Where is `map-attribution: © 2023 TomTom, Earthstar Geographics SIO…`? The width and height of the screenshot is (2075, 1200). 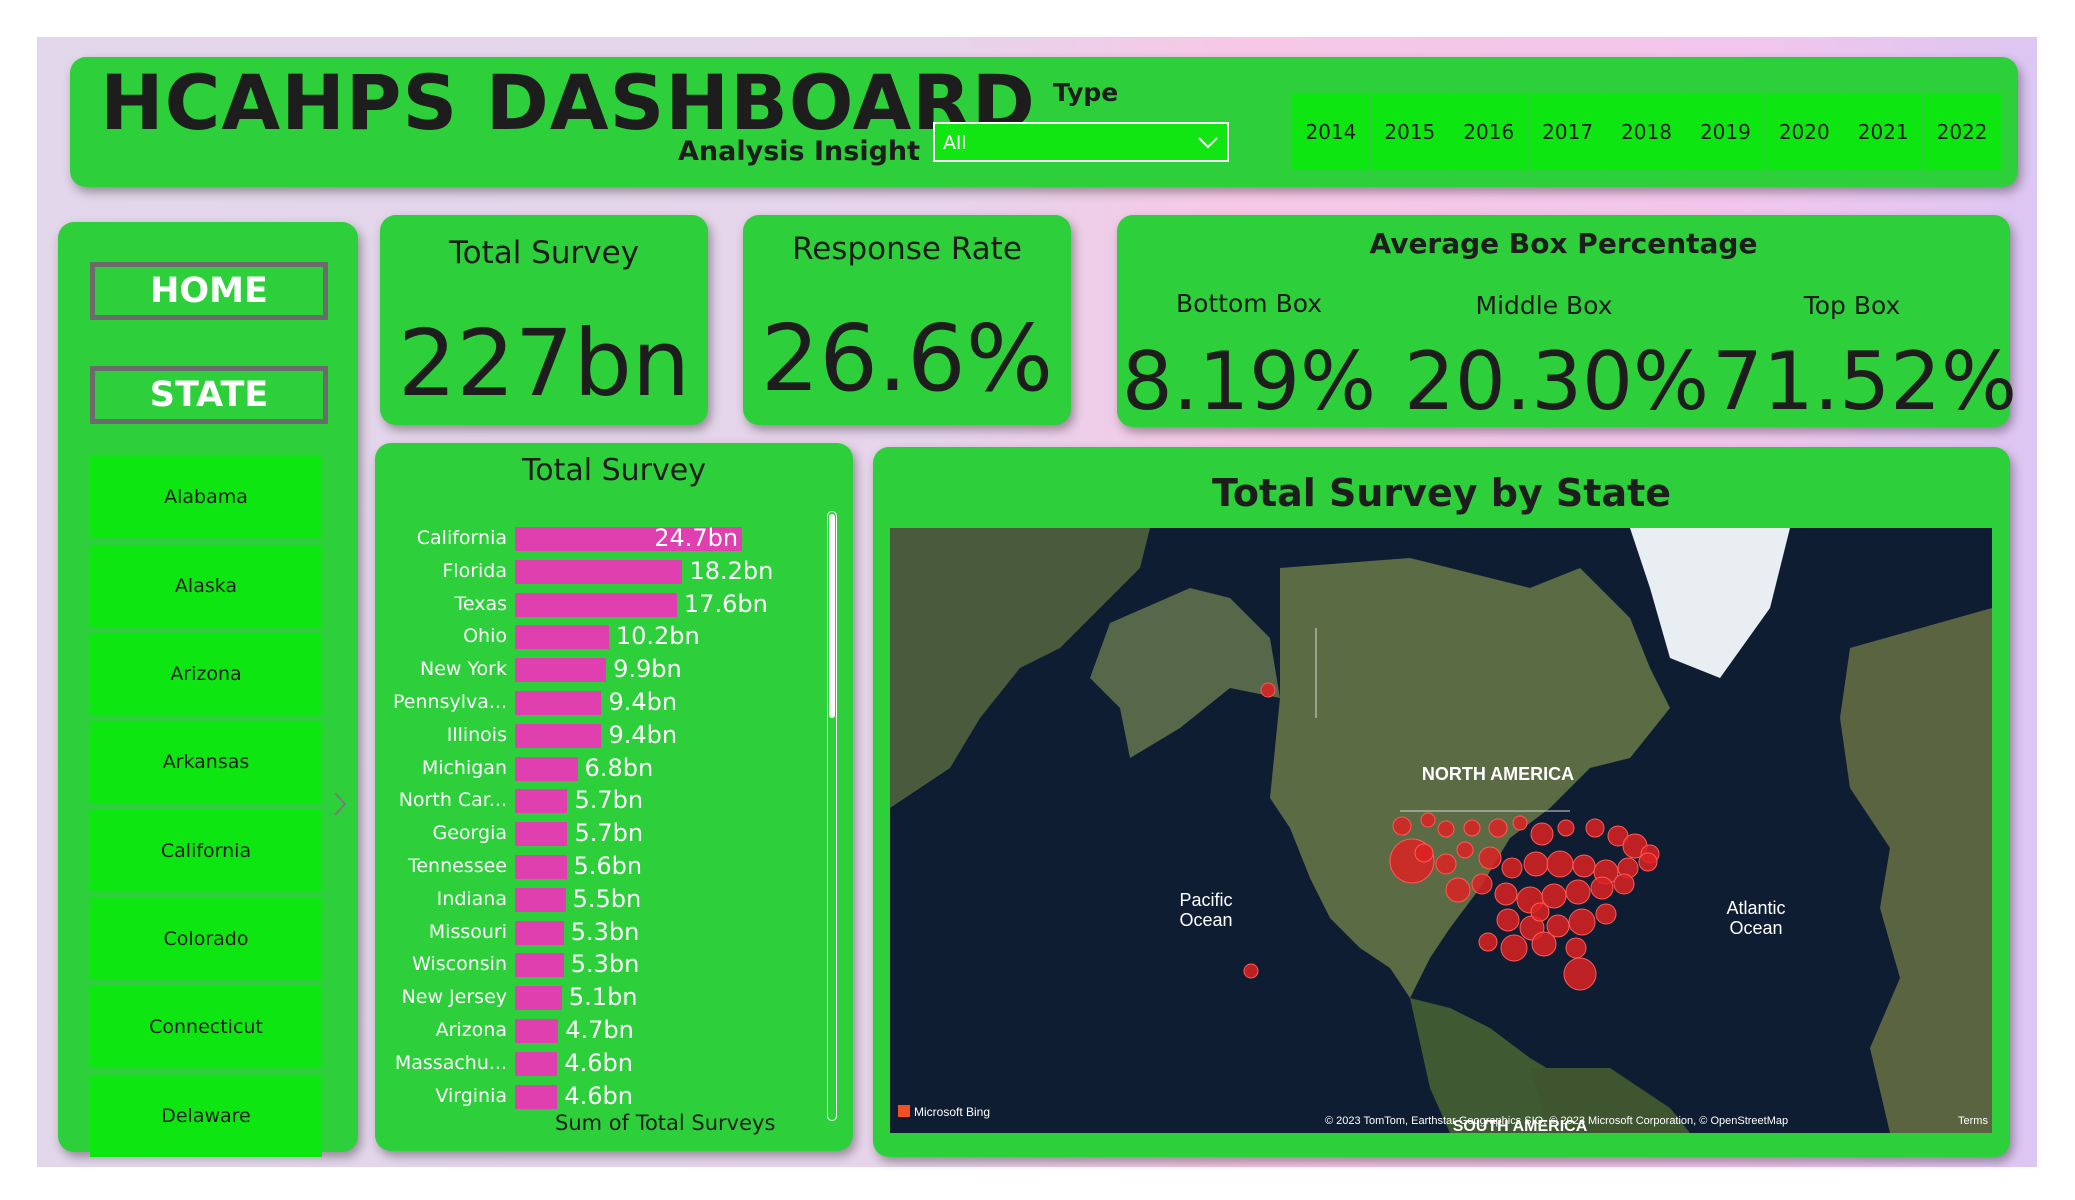
map-attribution: © 2023 TomTom, Earthstar Geographics SIO… is located at coordinates (1556, 1121).